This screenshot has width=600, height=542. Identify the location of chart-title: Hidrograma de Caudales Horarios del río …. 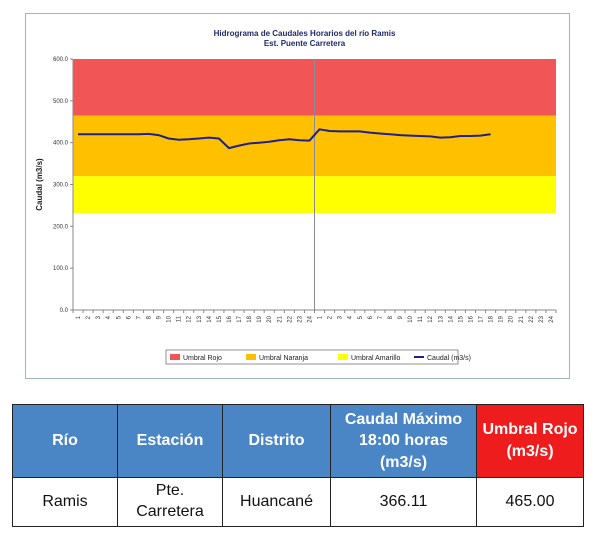
(305, 33).